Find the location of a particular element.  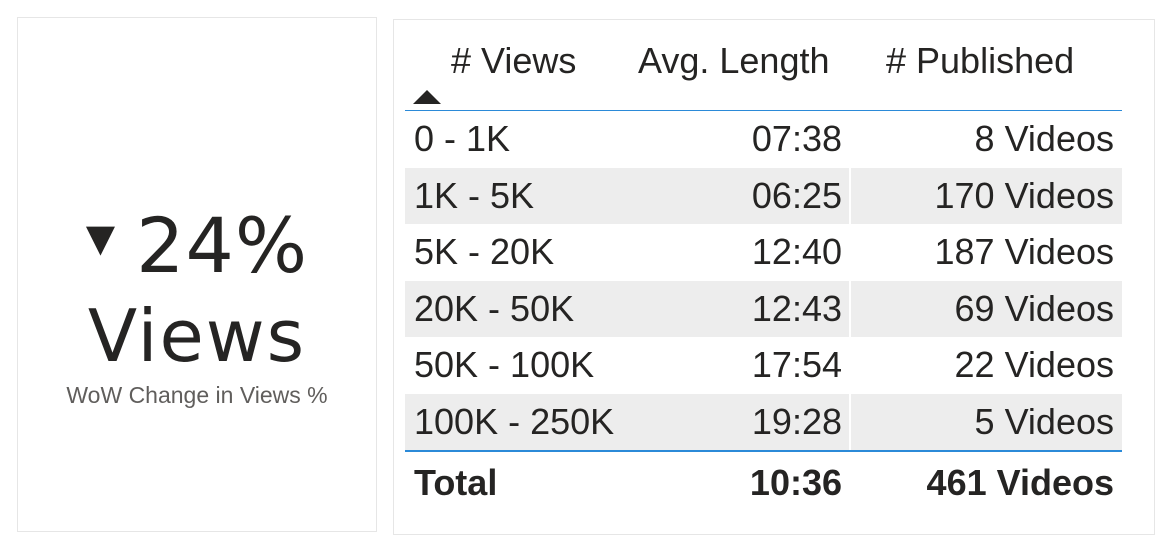

kpi-value-line: ▼ 24% is located at coordinates (197, 246).